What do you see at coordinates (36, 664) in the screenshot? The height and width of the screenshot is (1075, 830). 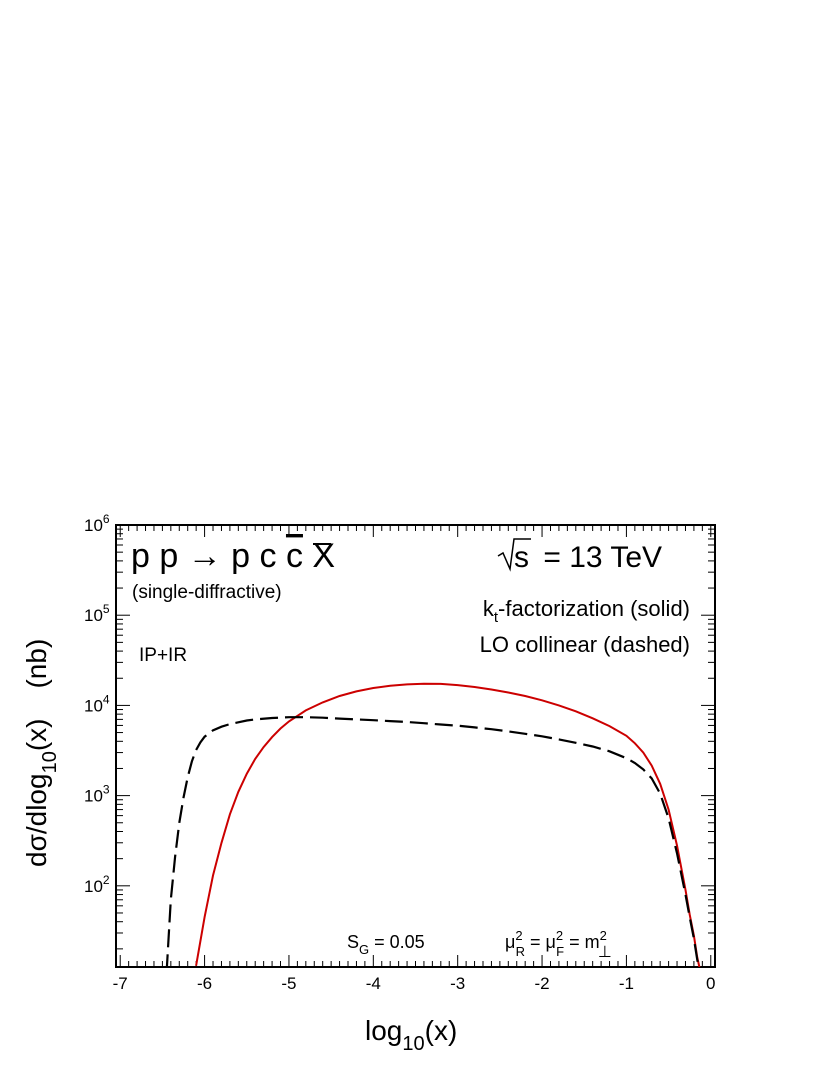 I see `y-axis-label-unit: (nb)` at bounding box center [36, 664].